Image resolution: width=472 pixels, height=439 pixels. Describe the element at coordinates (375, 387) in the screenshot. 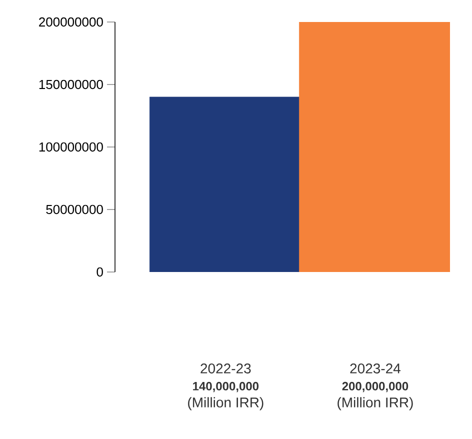

I see `data-label: 200,000,000` at that location.